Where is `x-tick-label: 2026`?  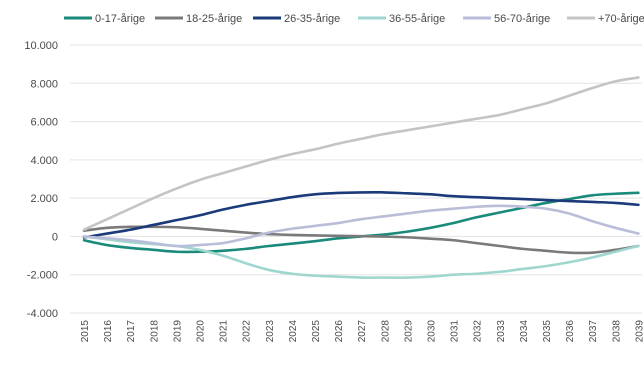 x-tick-label: 2026 is located at coordinates (339, 331).